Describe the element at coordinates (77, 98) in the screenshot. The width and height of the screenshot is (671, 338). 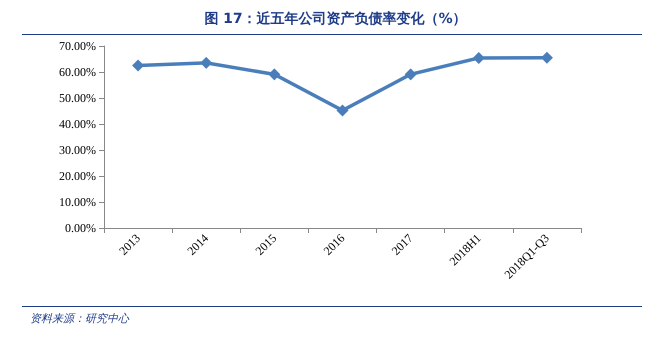
I see `y-tick-label: 50.00%` at that location.